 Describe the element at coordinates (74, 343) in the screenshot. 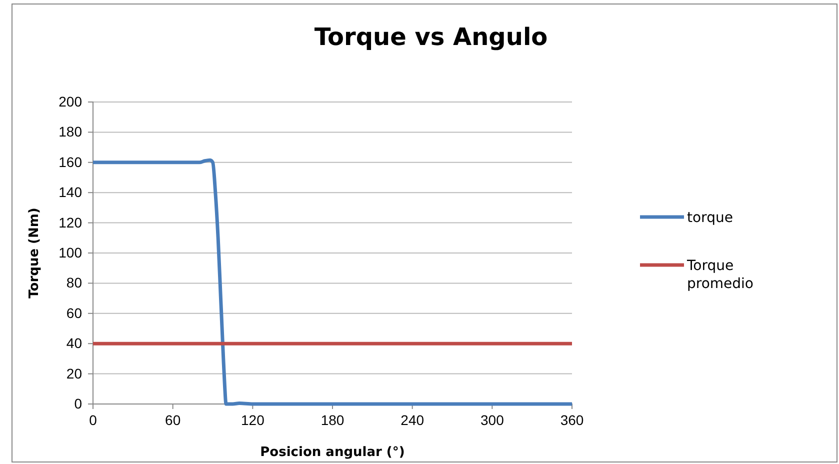

I see `y-tick-label: 40` at that location.